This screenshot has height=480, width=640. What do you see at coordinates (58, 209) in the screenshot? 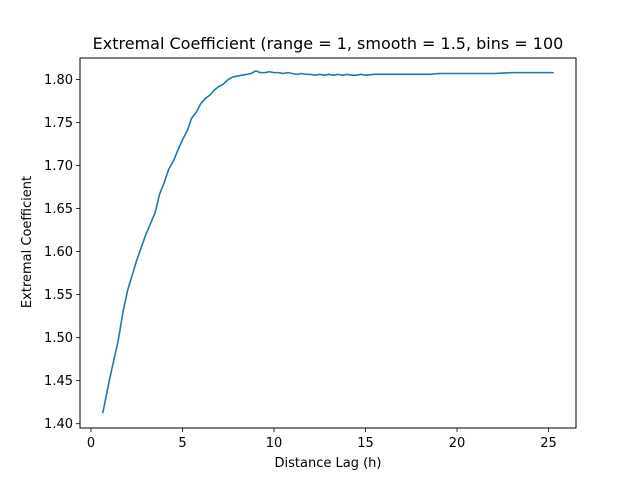
I see `y-tick-label: 1.65` at bounding box center [58, 209].